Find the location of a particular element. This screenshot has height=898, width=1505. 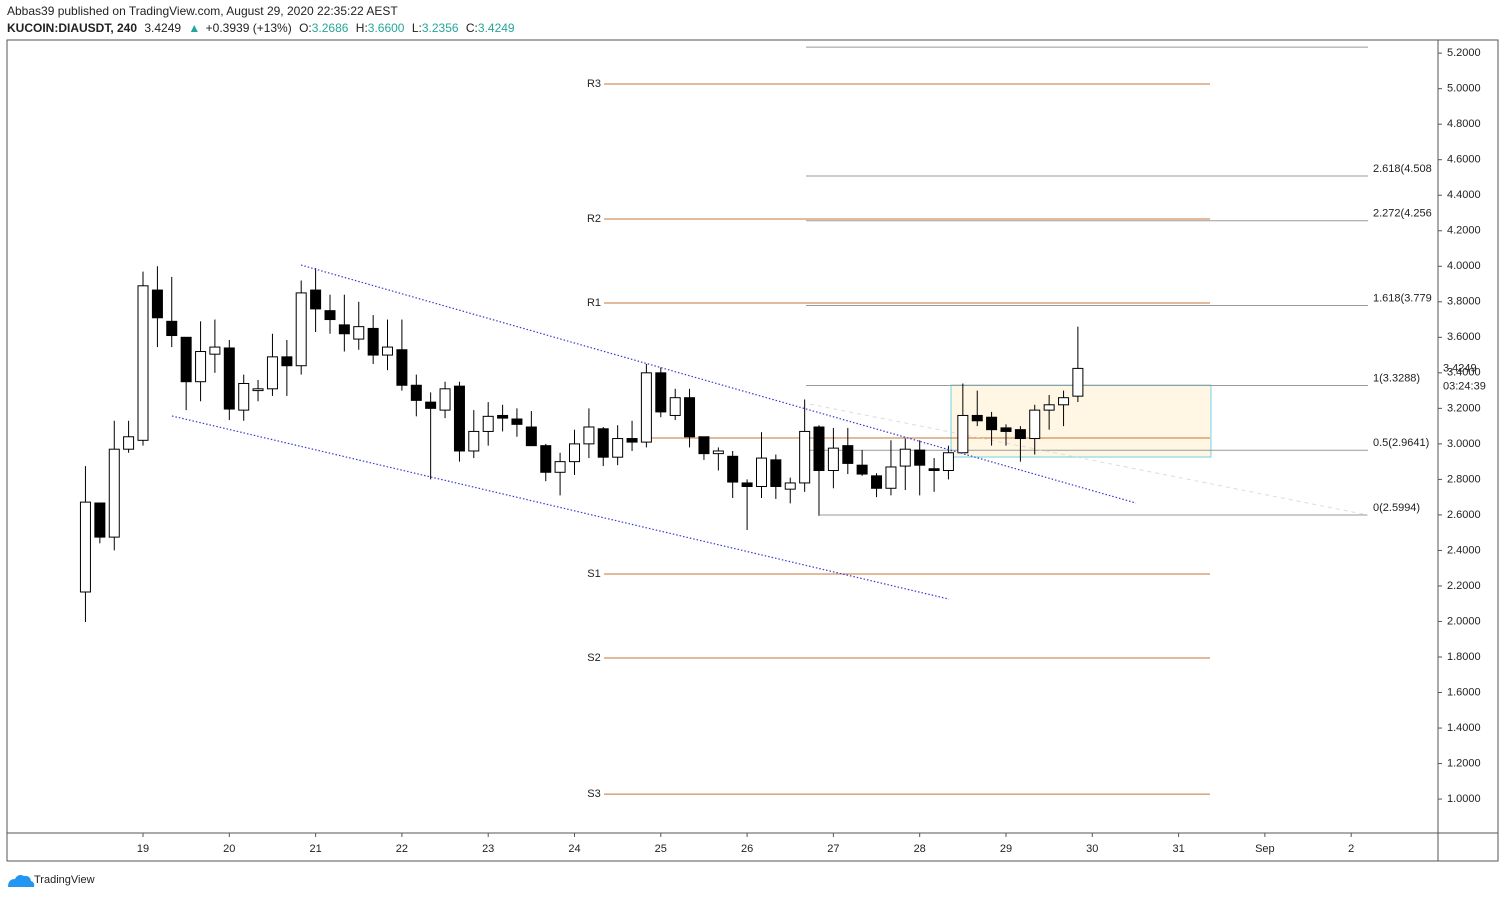

fib-label: 0.5(2.9641) is located at coordinates (1401, 443).